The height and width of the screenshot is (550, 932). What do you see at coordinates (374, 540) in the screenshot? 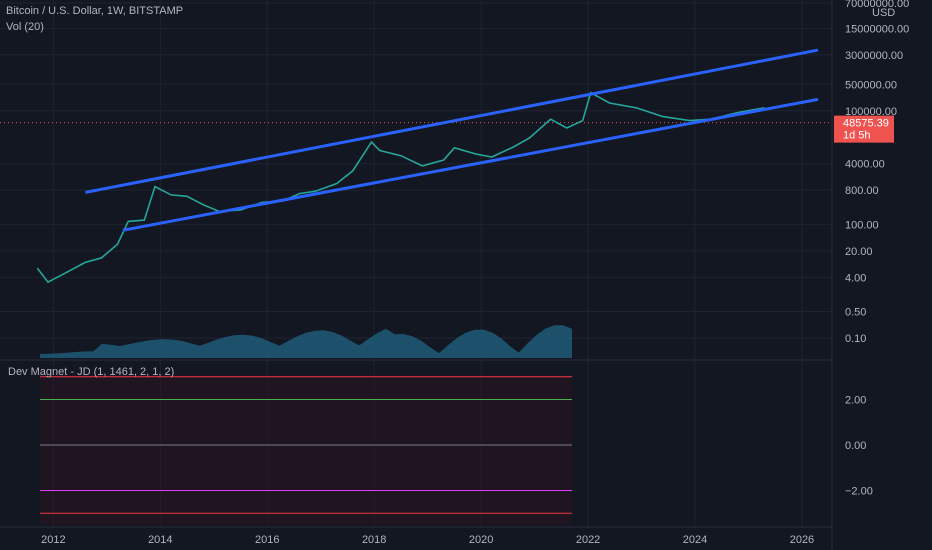
I see `x-tick-label: 2018` at bounding box center [374, 540].